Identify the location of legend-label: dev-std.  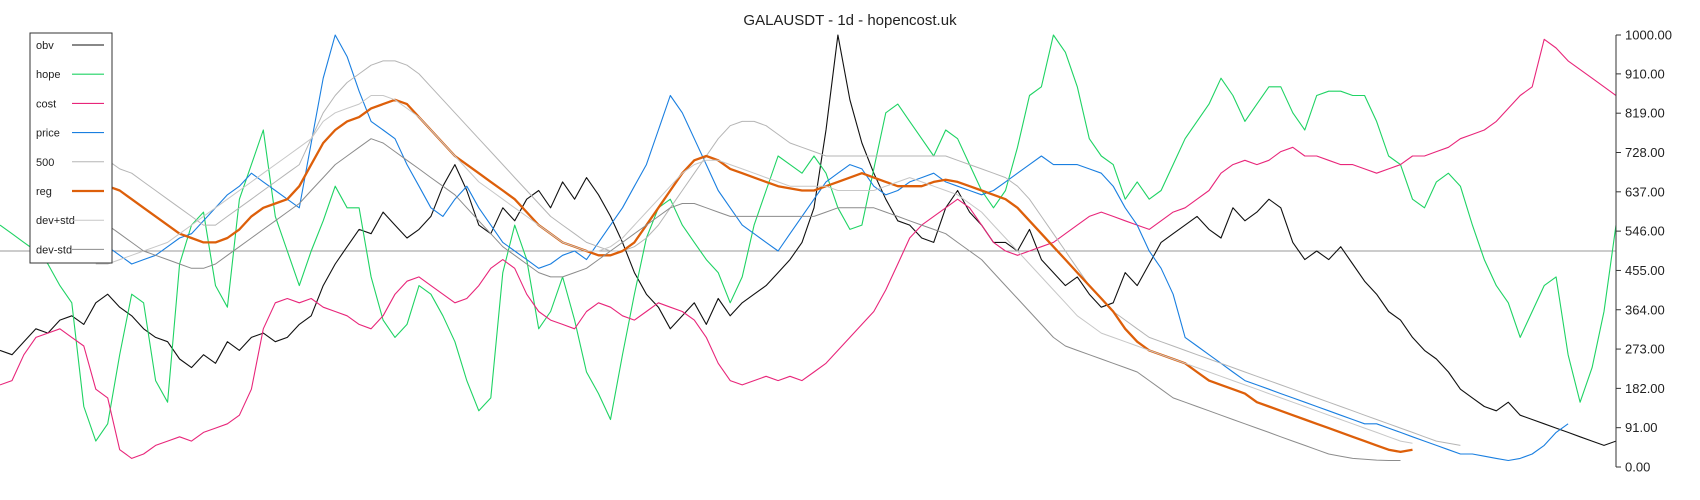
(54, 250).